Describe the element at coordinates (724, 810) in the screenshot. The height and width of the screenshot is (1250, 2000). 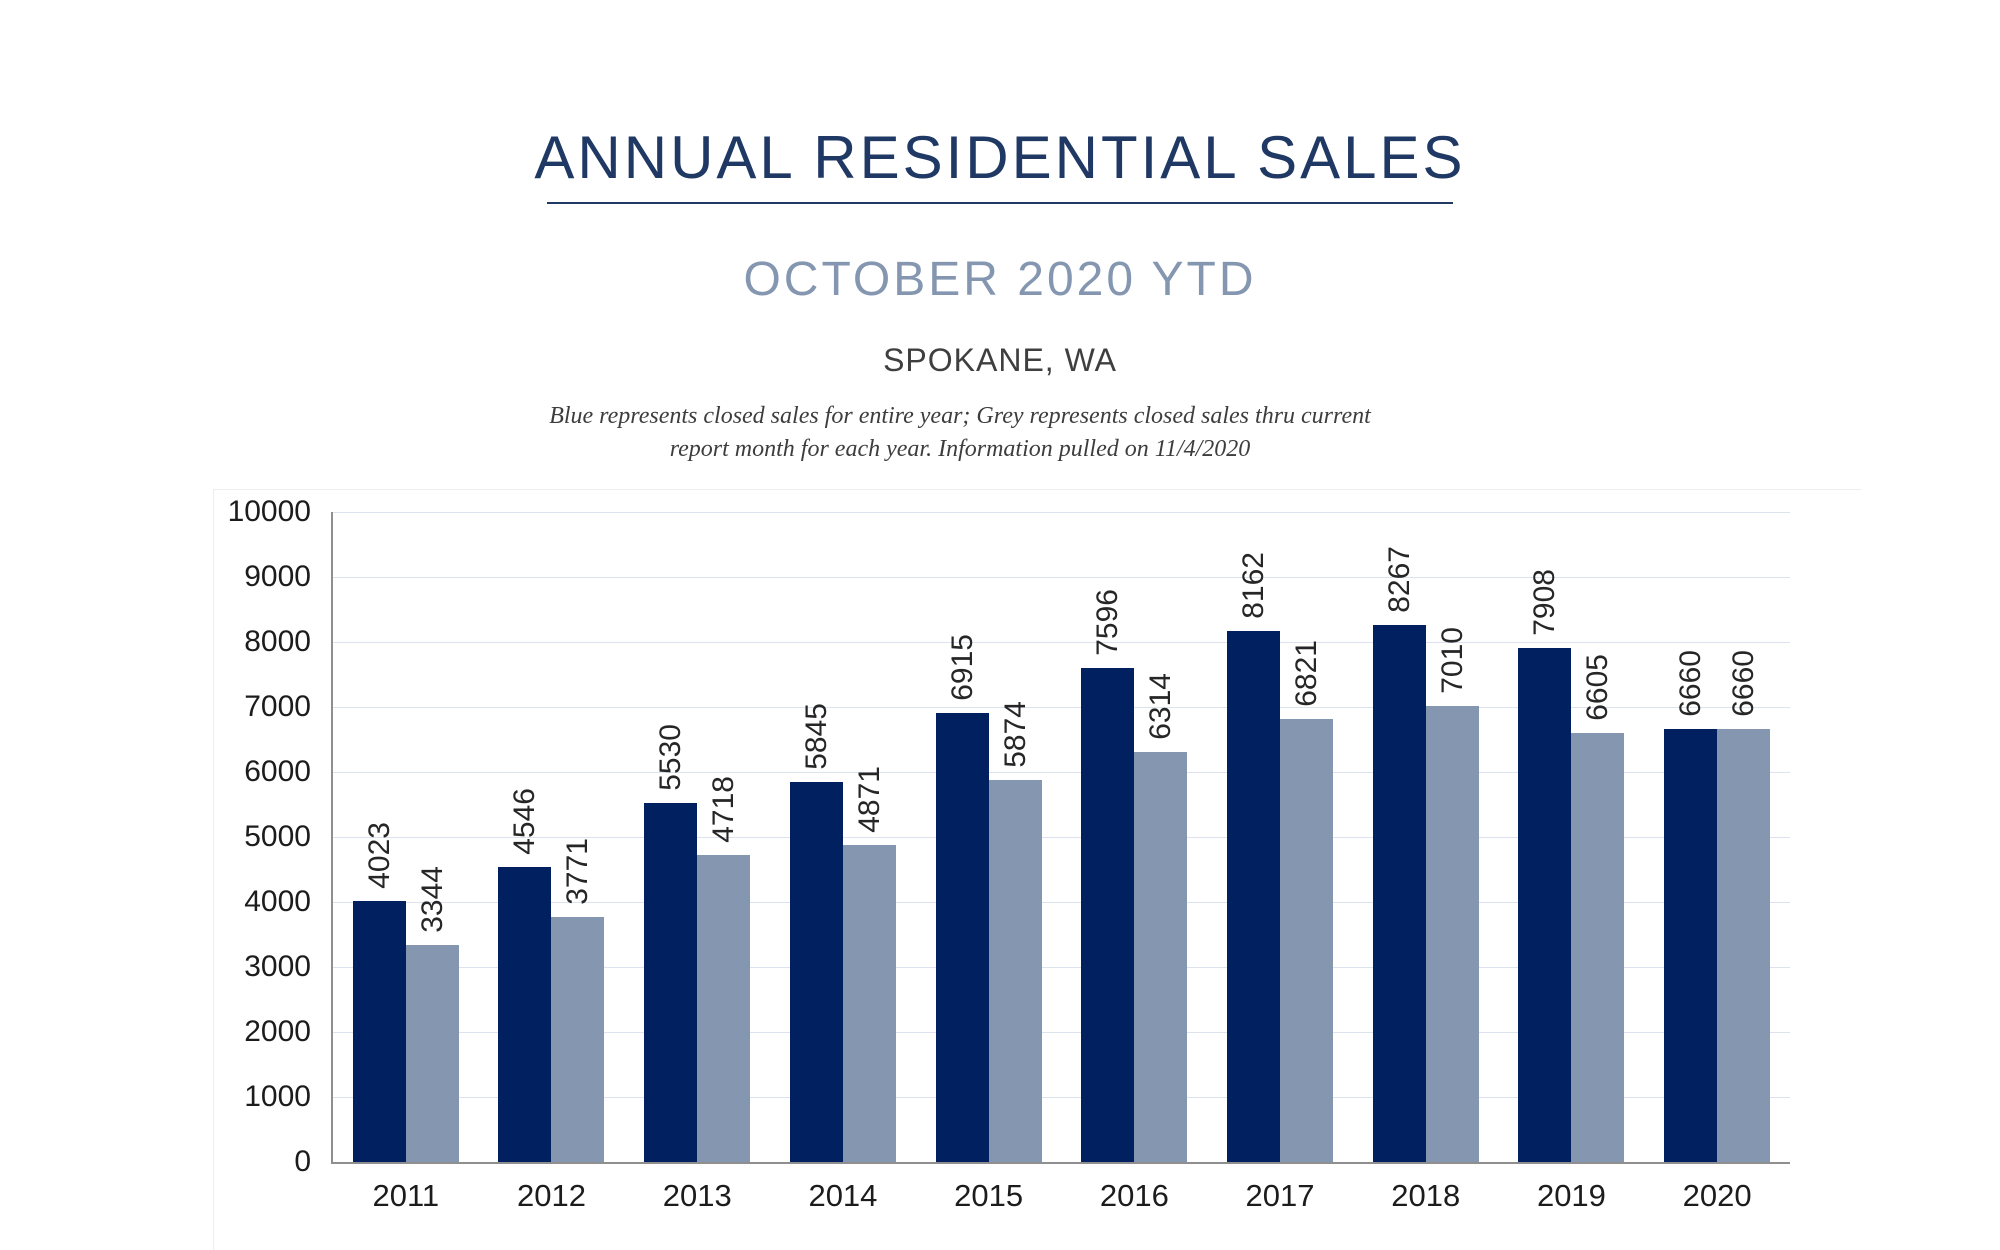
I see `bar-value-label: 4718` at that location.